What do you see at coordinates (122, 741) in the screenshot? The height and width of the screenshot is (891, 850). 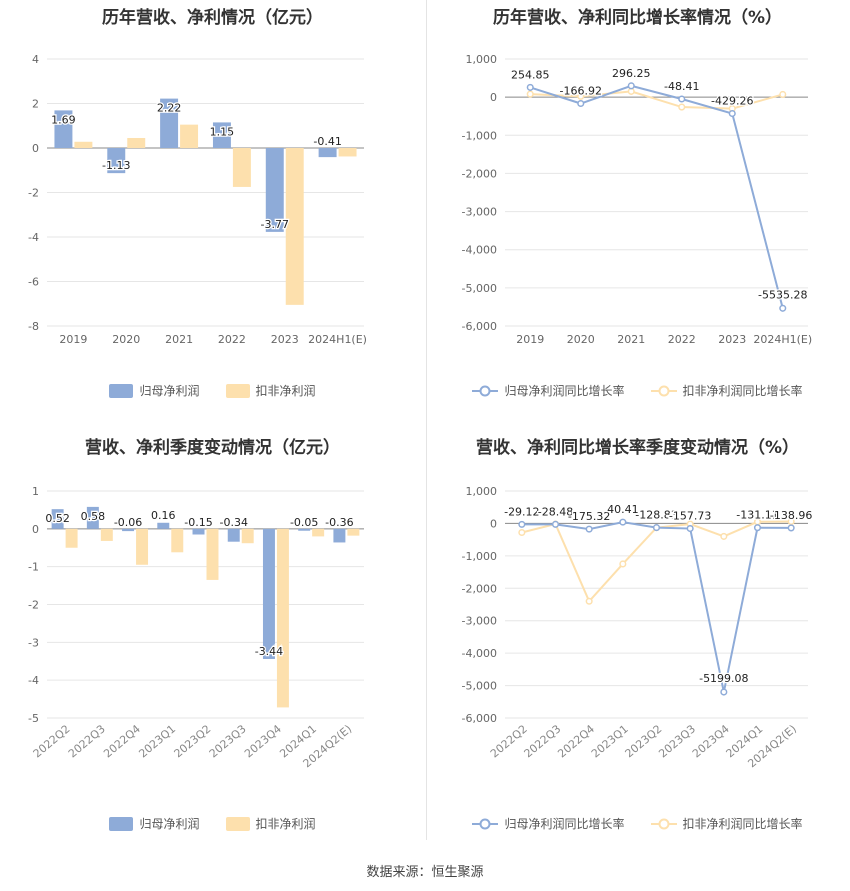 I see `x-tick-label: 2022Q4` at bounding box center [122, 741].